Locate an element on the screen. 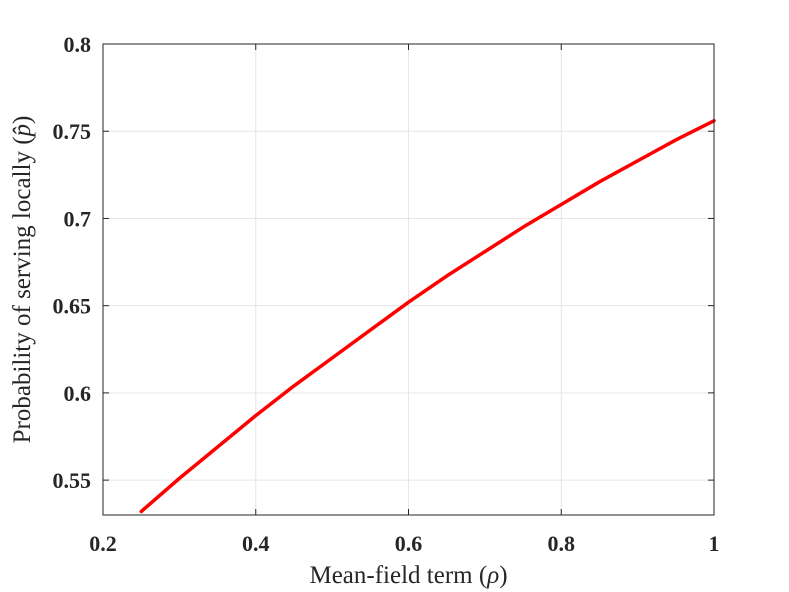  y-tick-label: 0.75 is located at coordinates (72, 131).